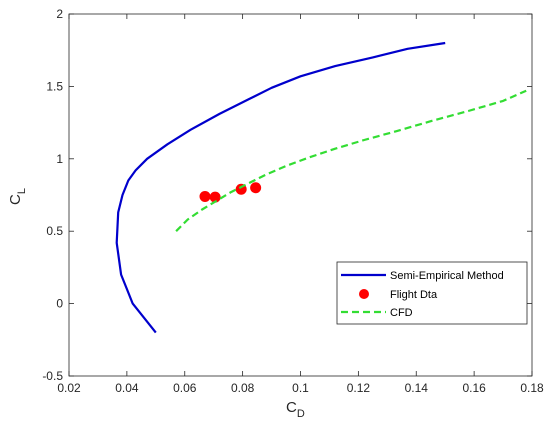 This screenshot has width=550, height=432. Describe the element at coordinates (22, 191) in the screenshot. I see `y-axis-label-sub: L` at that location.